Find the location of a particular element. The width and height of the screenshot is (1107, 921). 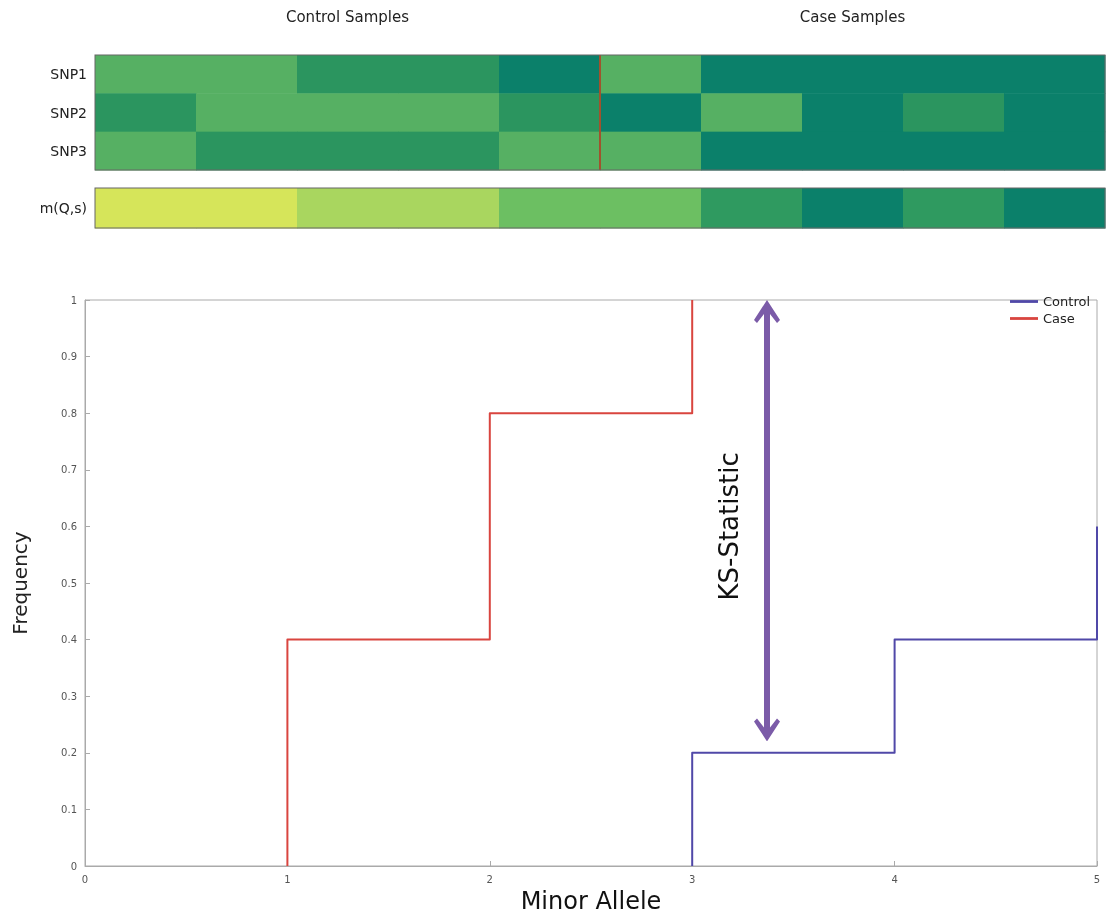

y-axis-title: Frequency is located at coordinates (20, 583).